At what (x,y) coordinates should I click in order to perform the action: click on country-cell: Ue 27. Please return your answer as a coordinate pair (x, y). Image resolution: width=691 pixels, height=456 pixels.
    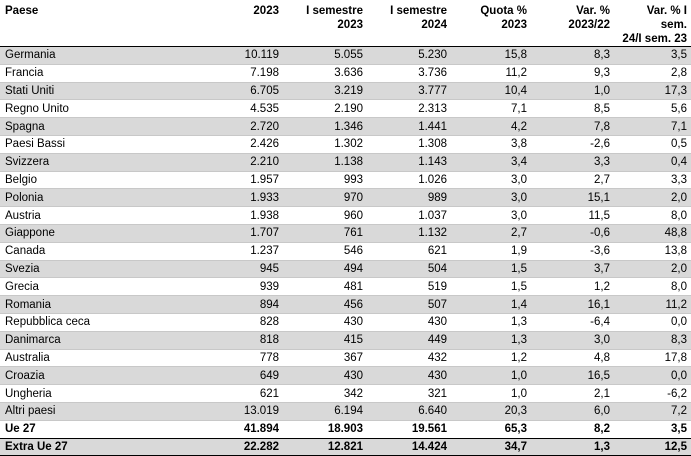
    Looking at the image, I should click on (100, 429).